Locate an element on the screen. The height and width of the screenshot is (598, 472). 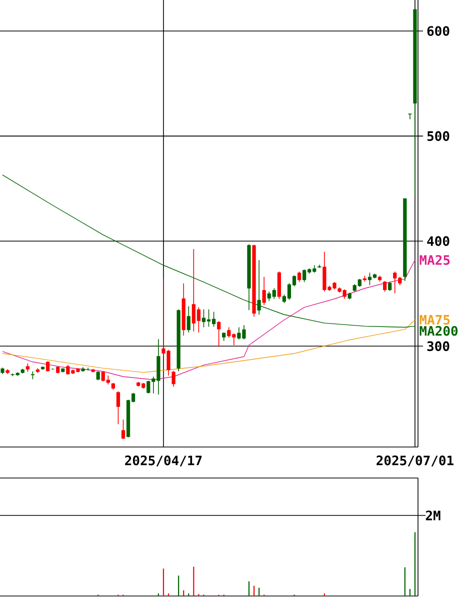
x-tick-label: 2025/07/01 is located at coordinates (415, 461).